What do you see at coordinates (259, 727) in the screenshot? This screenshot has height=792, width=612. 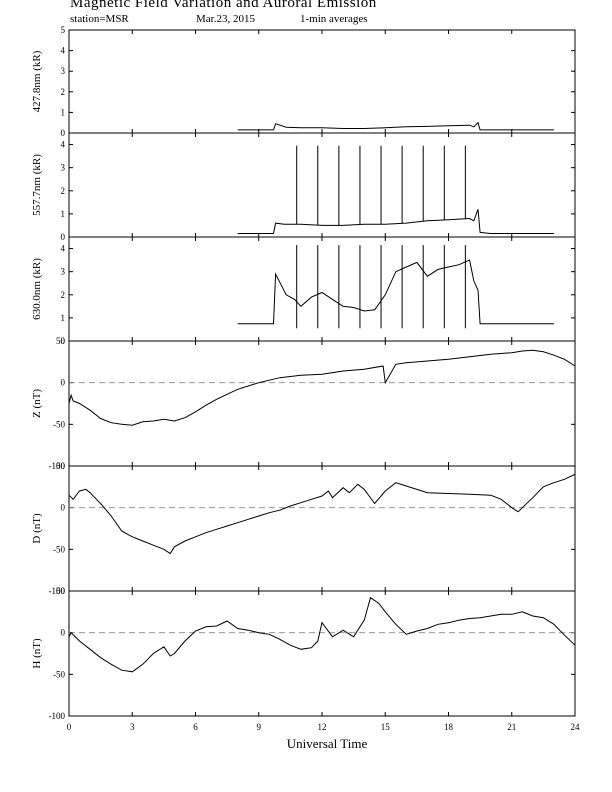 I see `x-tick-label: 9` at bounding box center [259, 727].